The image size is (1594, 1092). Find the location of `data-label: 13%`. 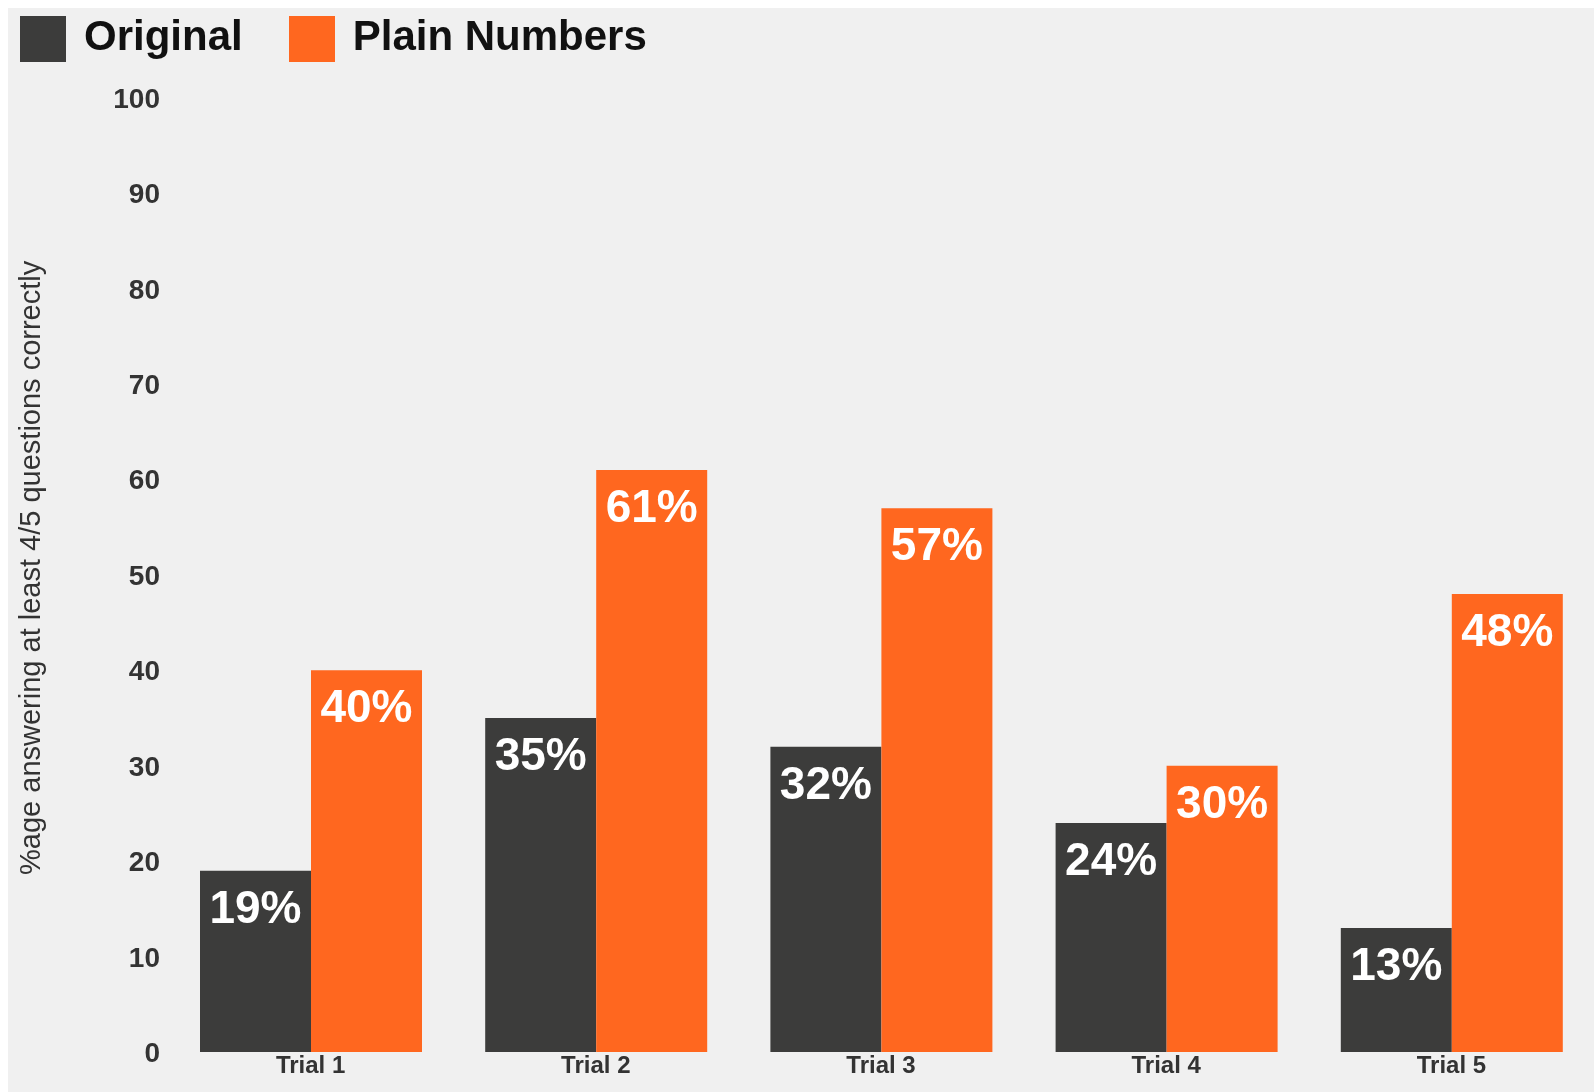

data-label: 13% is located at coordinates (1396, 963).